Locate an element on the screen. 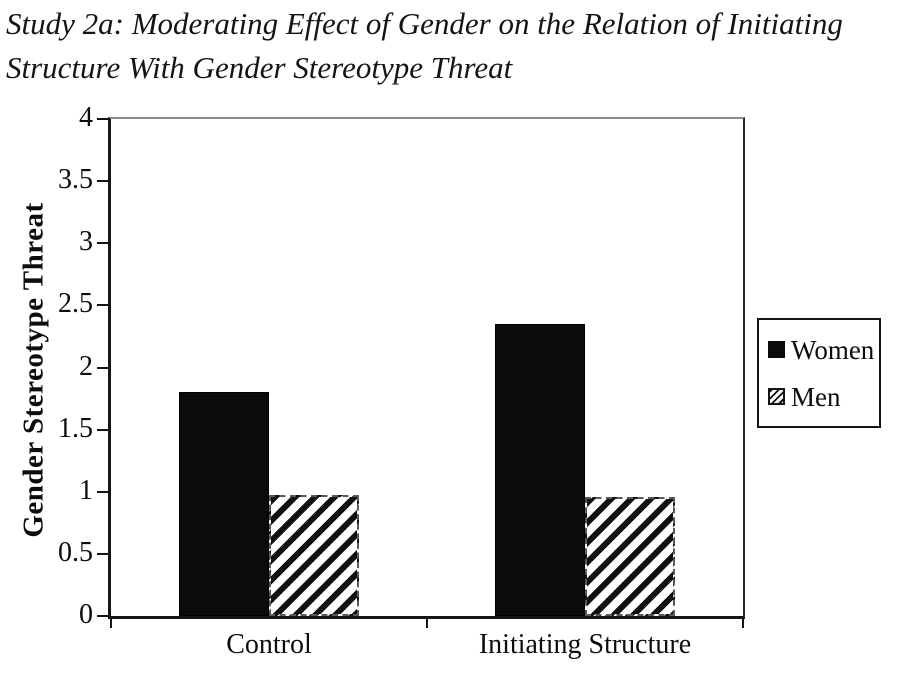 The height and width of the screenshot is (673, 904). y-tick-label: 0.5 is located at coordinates (75, 552).